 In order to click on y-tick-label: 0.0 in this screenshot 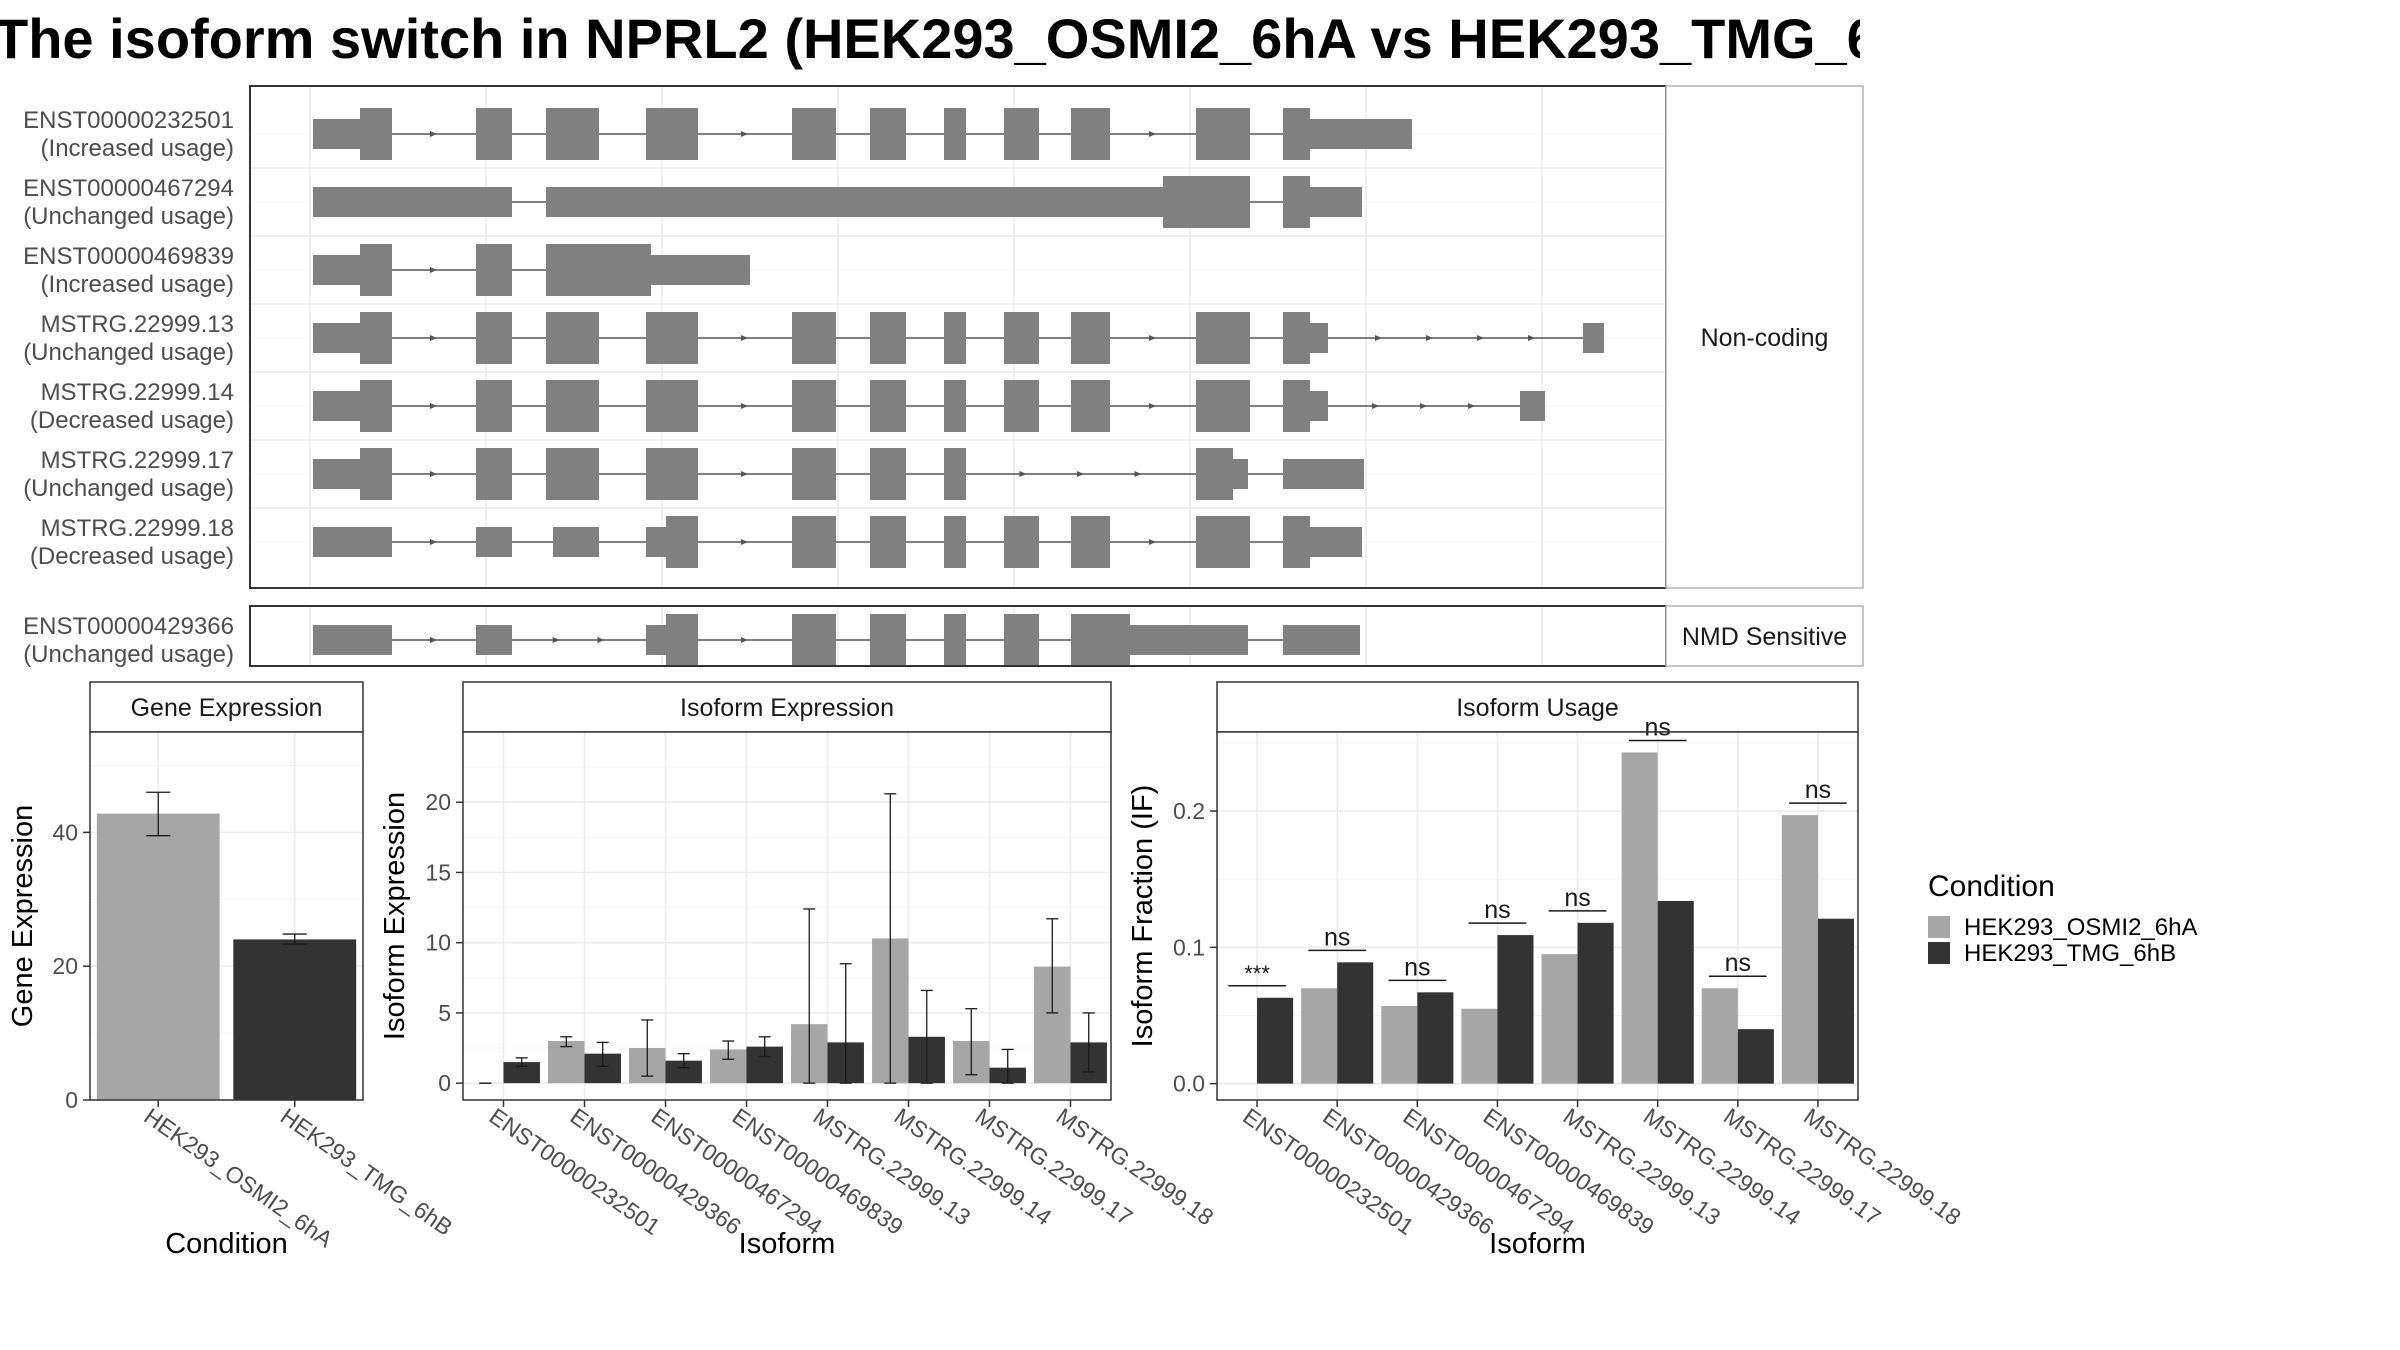, I will do `click(1189, 1084)`.